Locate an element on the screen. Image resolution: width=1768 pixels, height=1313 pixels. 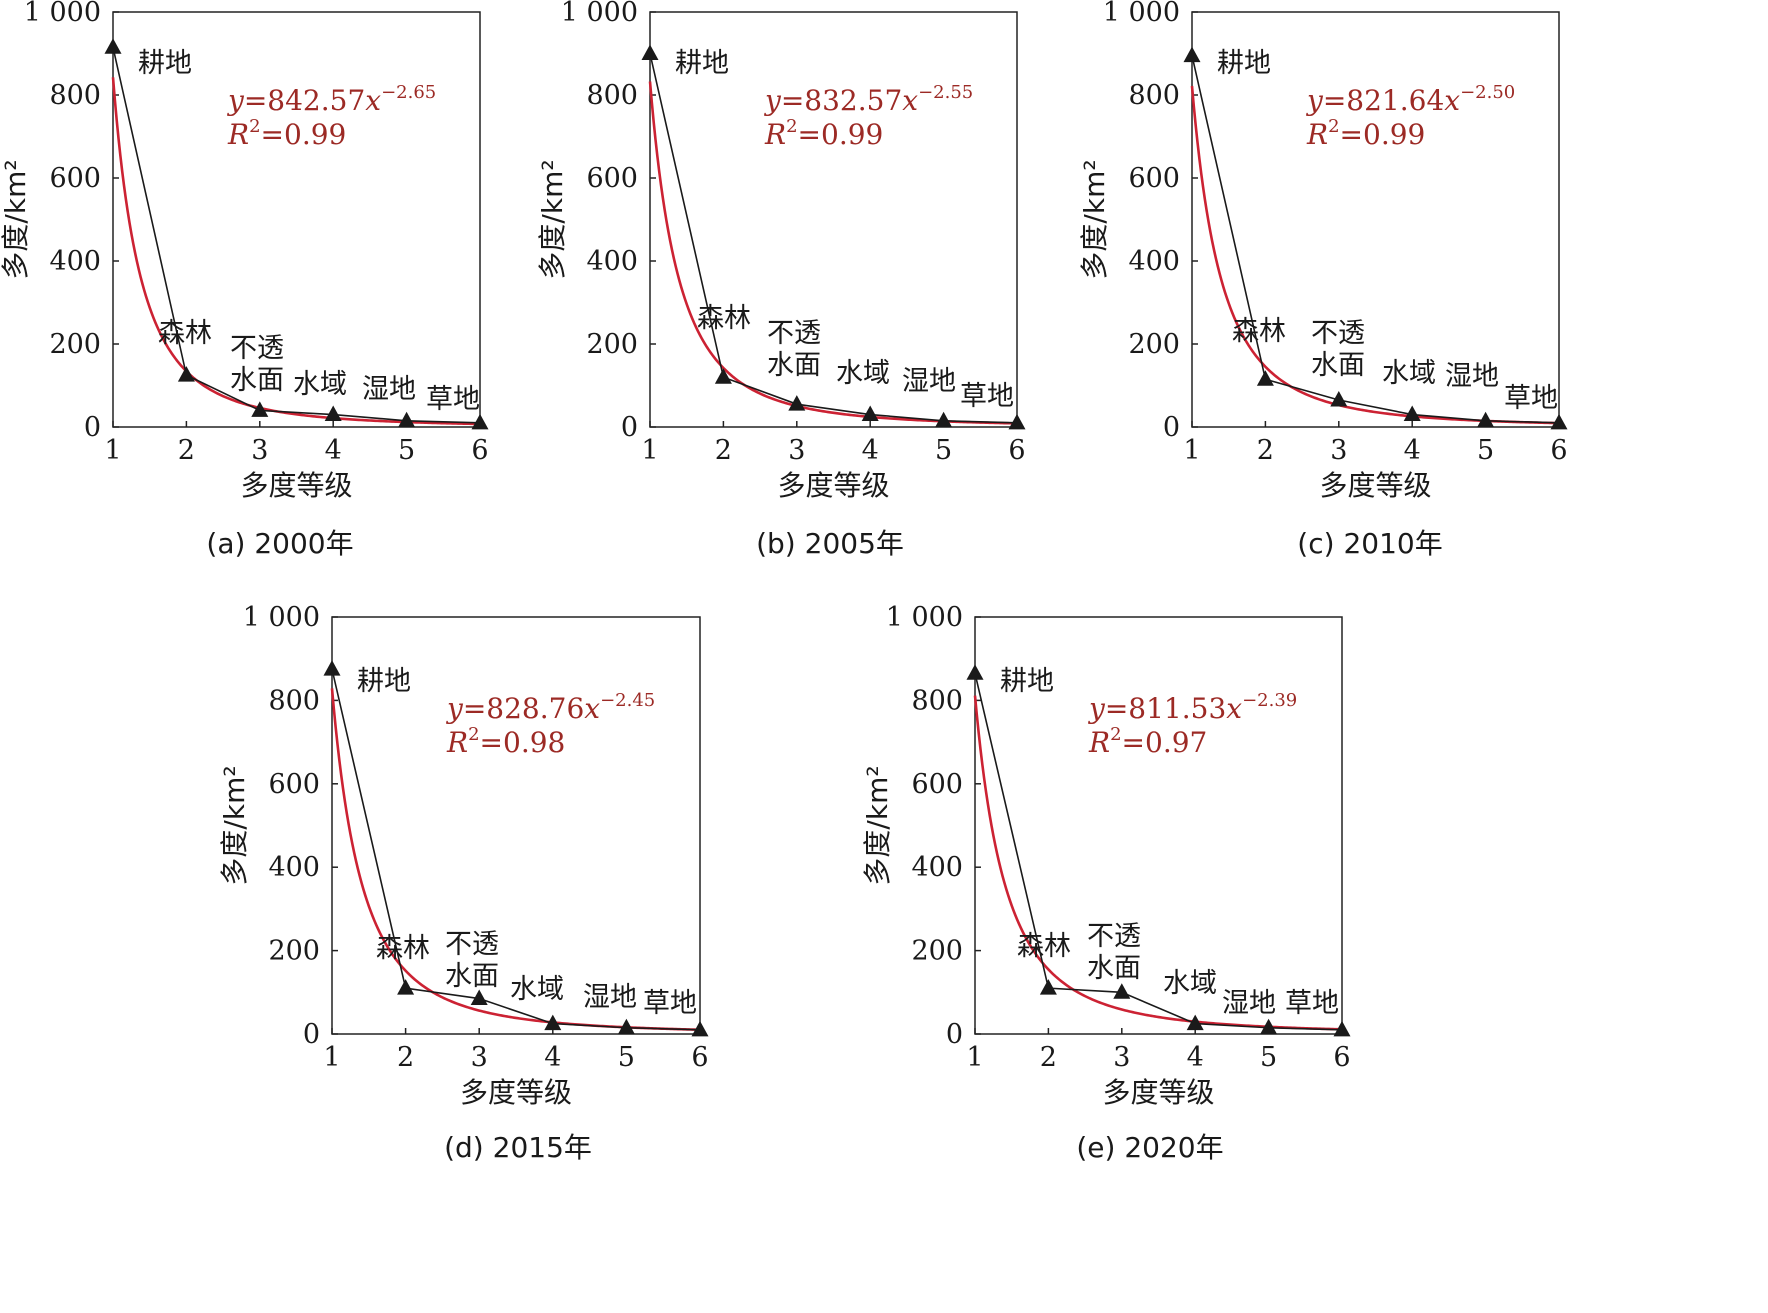
r-value: =0.98 is located at coordinates (523, 742).